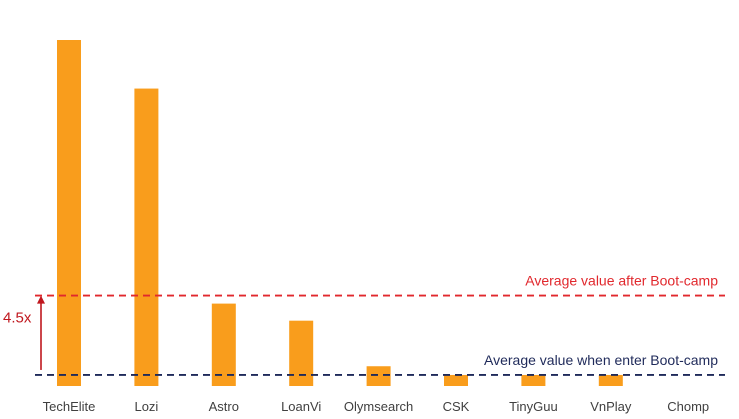 Image resolution: width=739 pixels, height=419 pixels. I want to click on x-tick-label-loanvi: LoanVi, so click(301, 406).